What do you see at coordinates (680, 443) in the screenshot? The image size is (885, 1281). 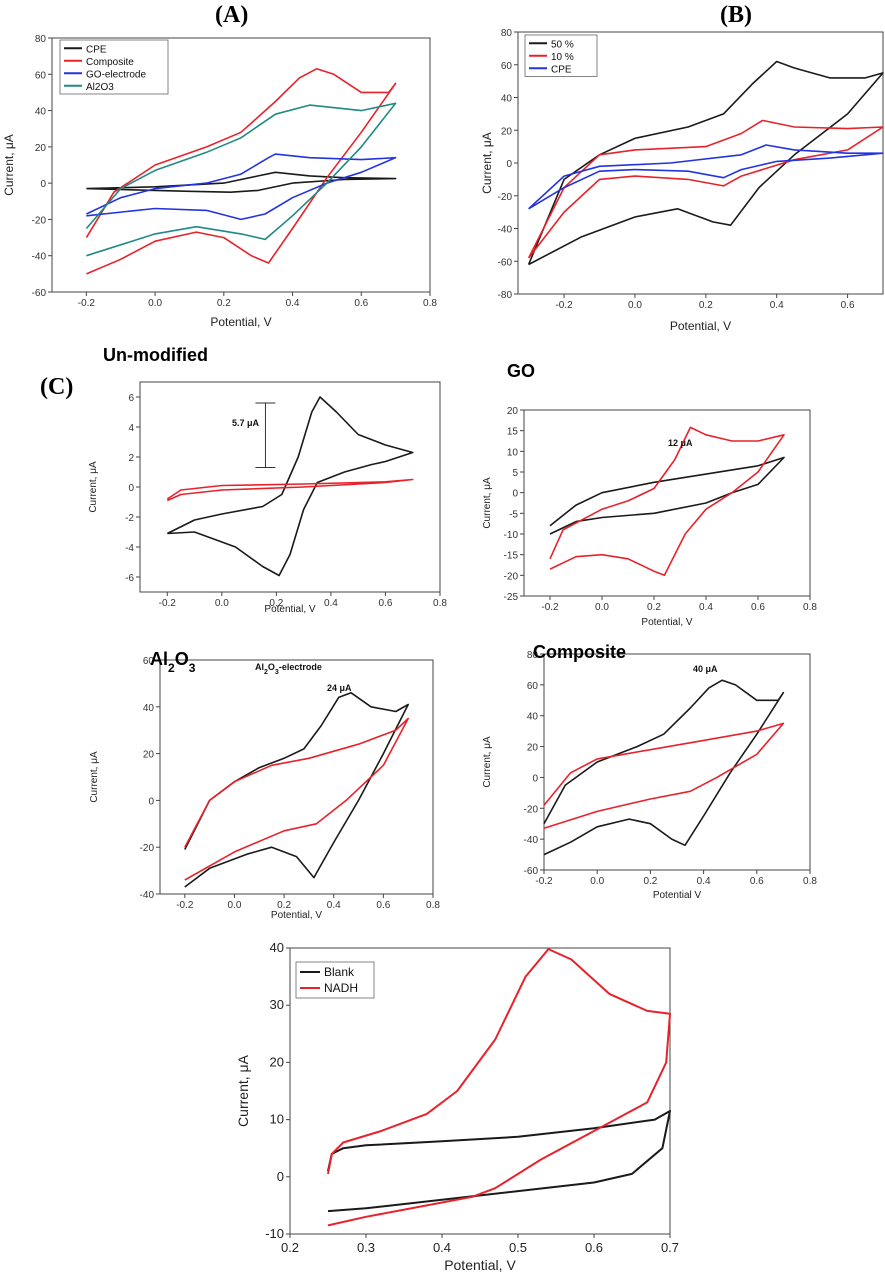 I see `annotation-label: 12 μA` at bounding box center [680, 443].